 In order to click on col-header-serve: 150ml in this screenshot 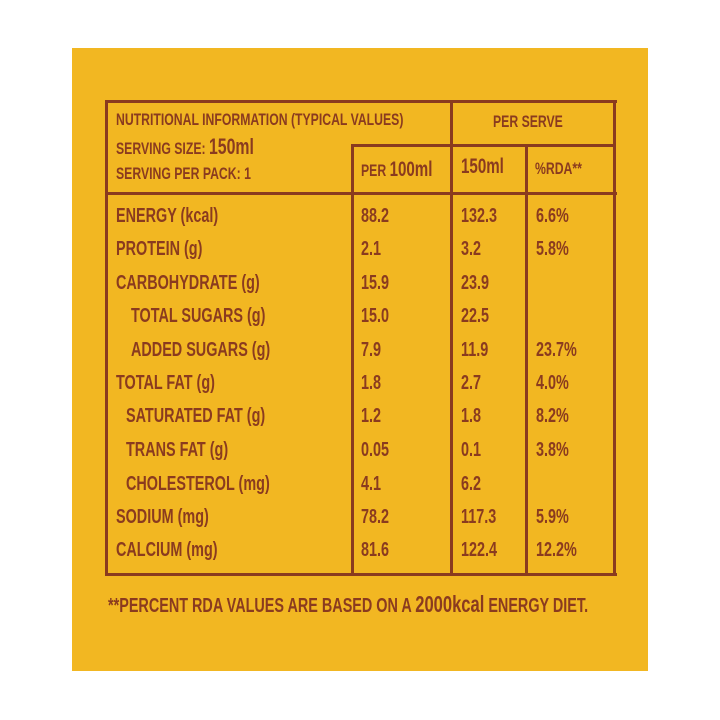, I will do `click(482, 166)`.